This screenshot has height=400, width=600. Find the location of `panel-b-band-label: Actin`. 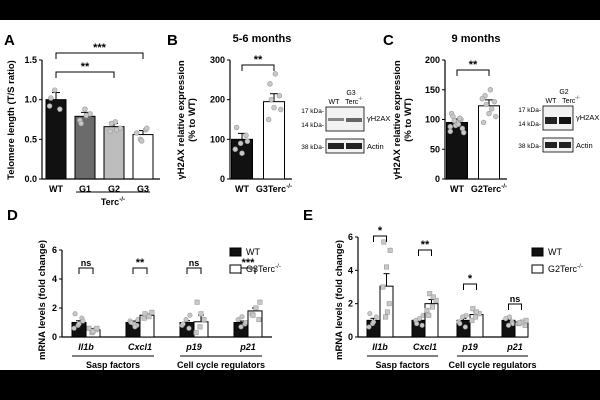

panel-b-band-label: Actin is located at coordinates (375, 146).